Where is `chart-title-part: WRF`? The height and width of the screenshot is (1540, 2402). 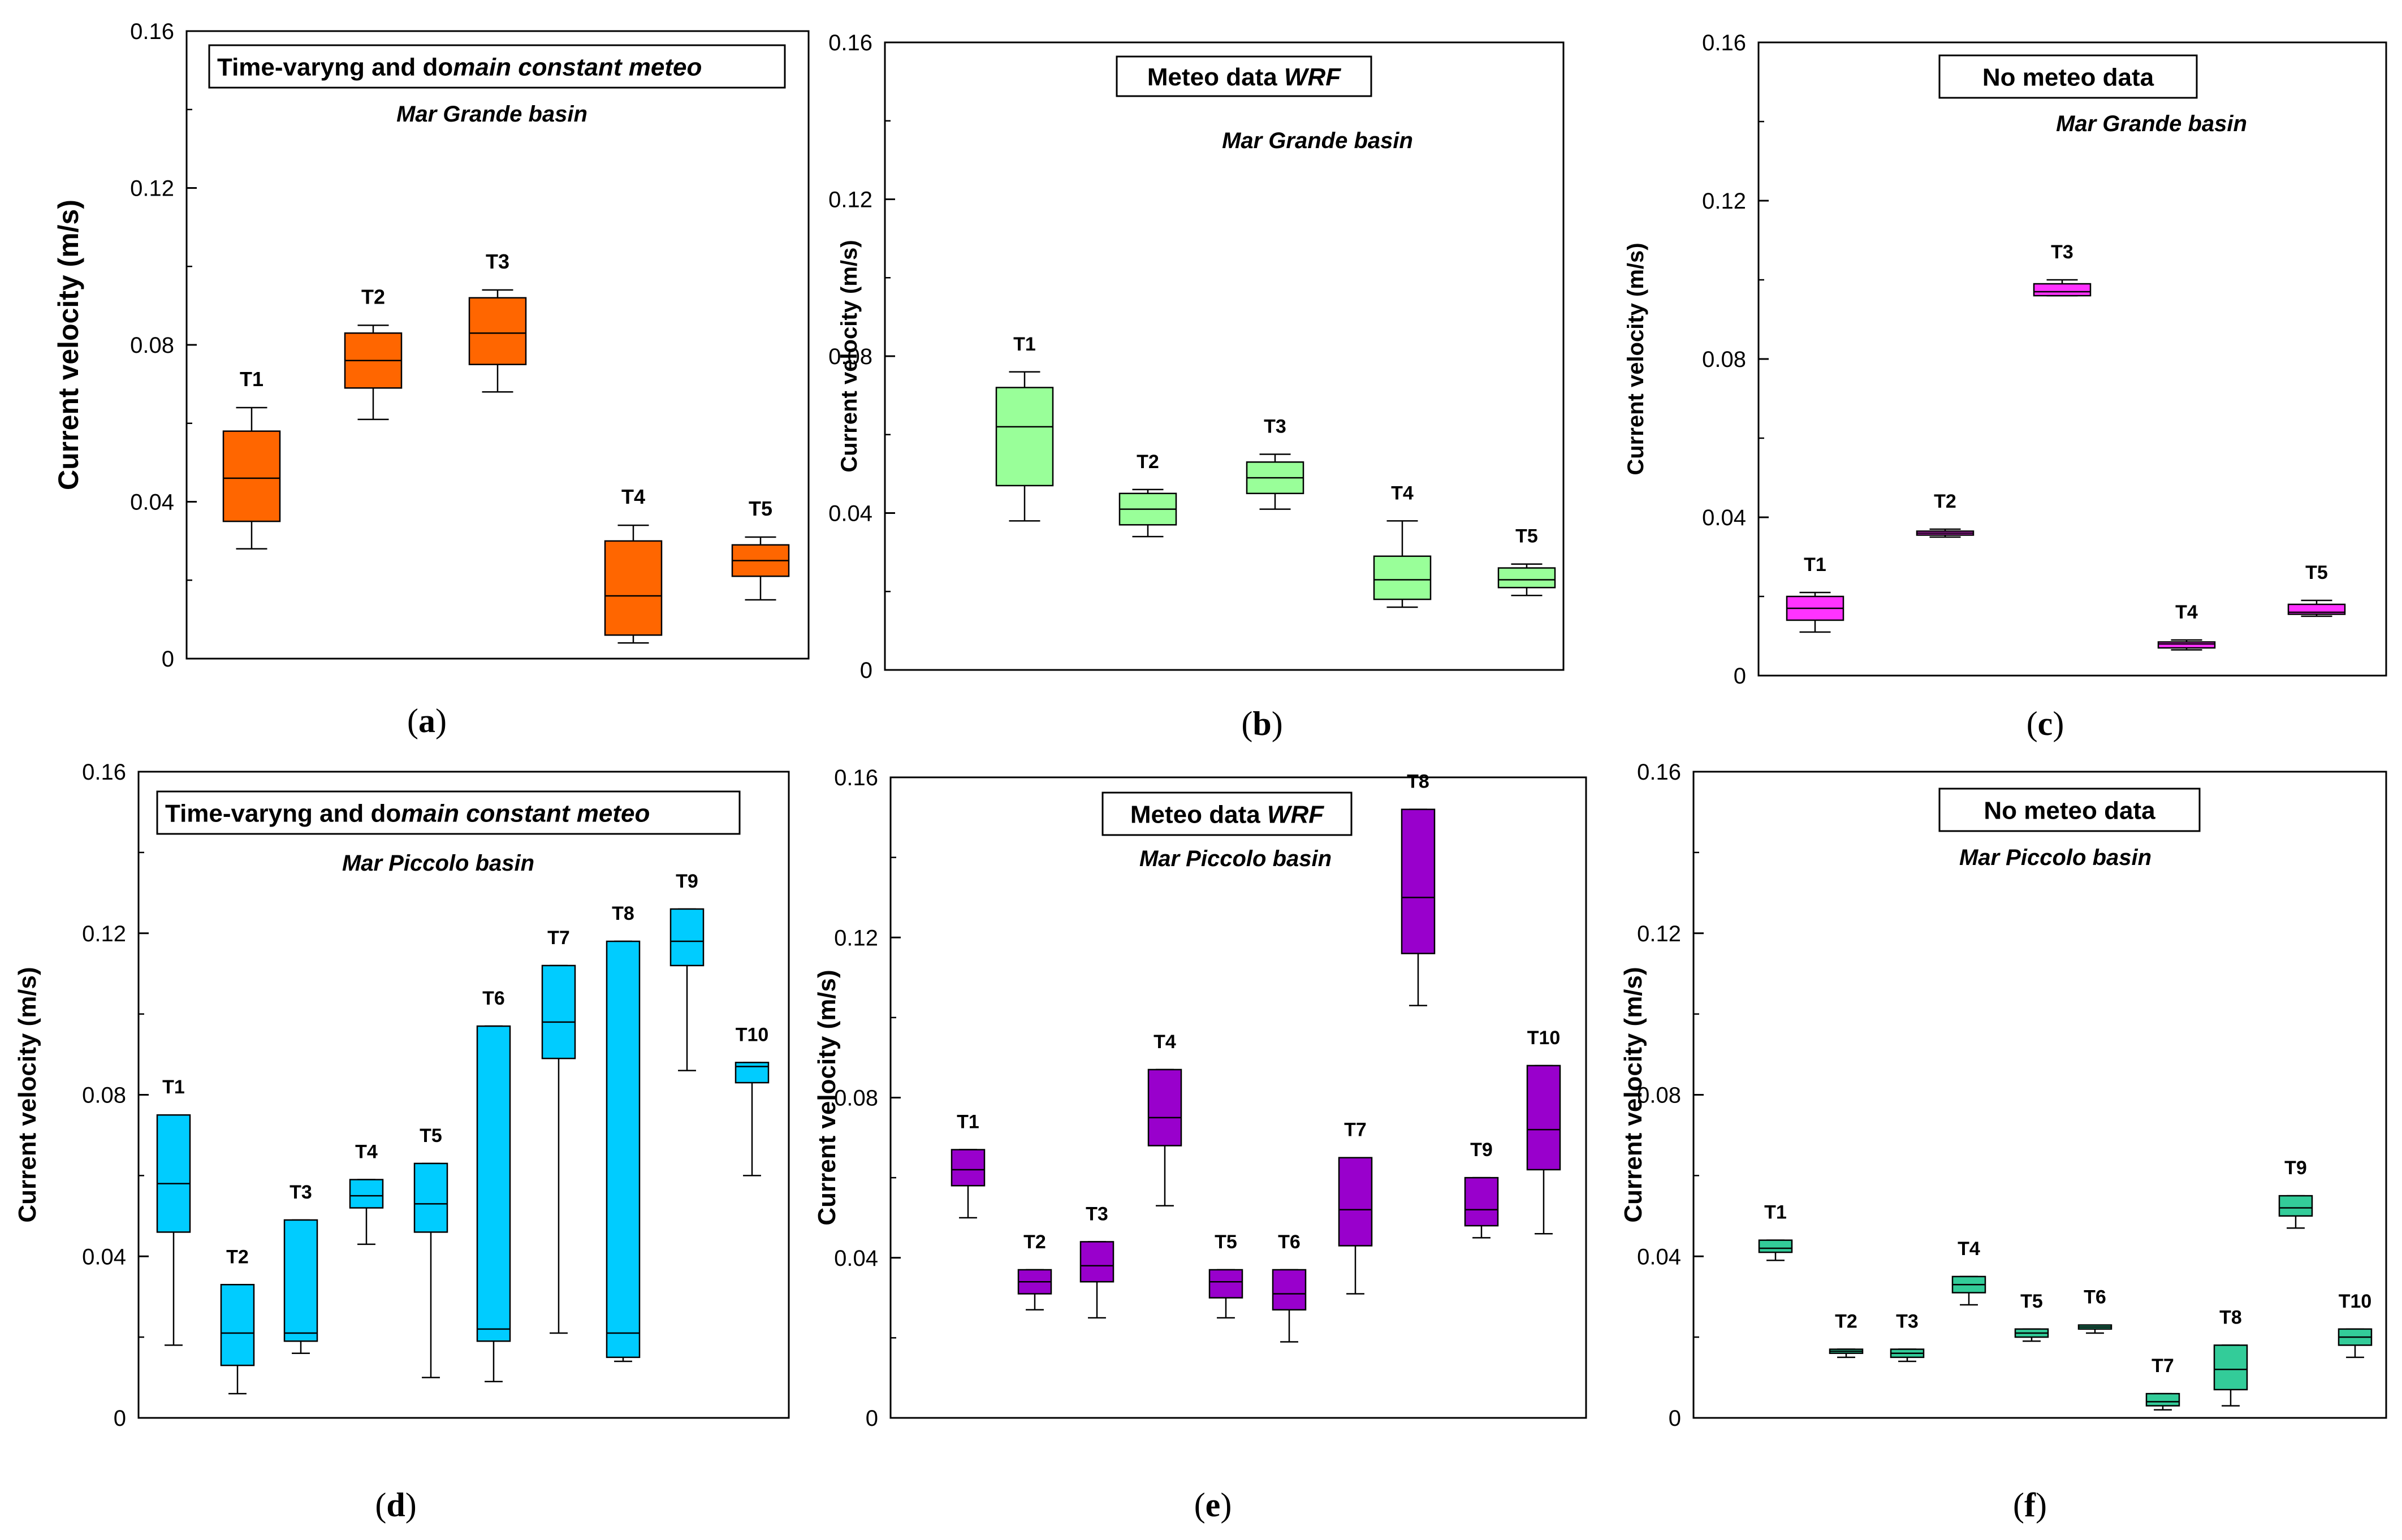 chart-title-part: WRF is located at coordinates (1312, 77).